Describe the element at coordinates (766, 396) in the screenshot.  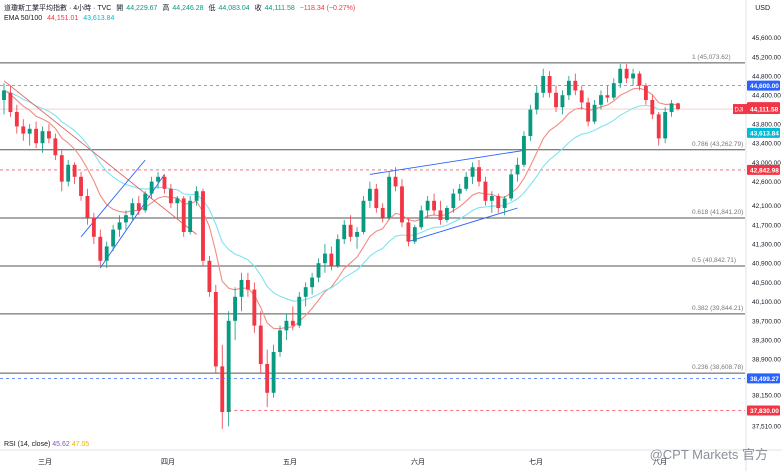
I see `price-tick-17: 38,150.00` at that location.